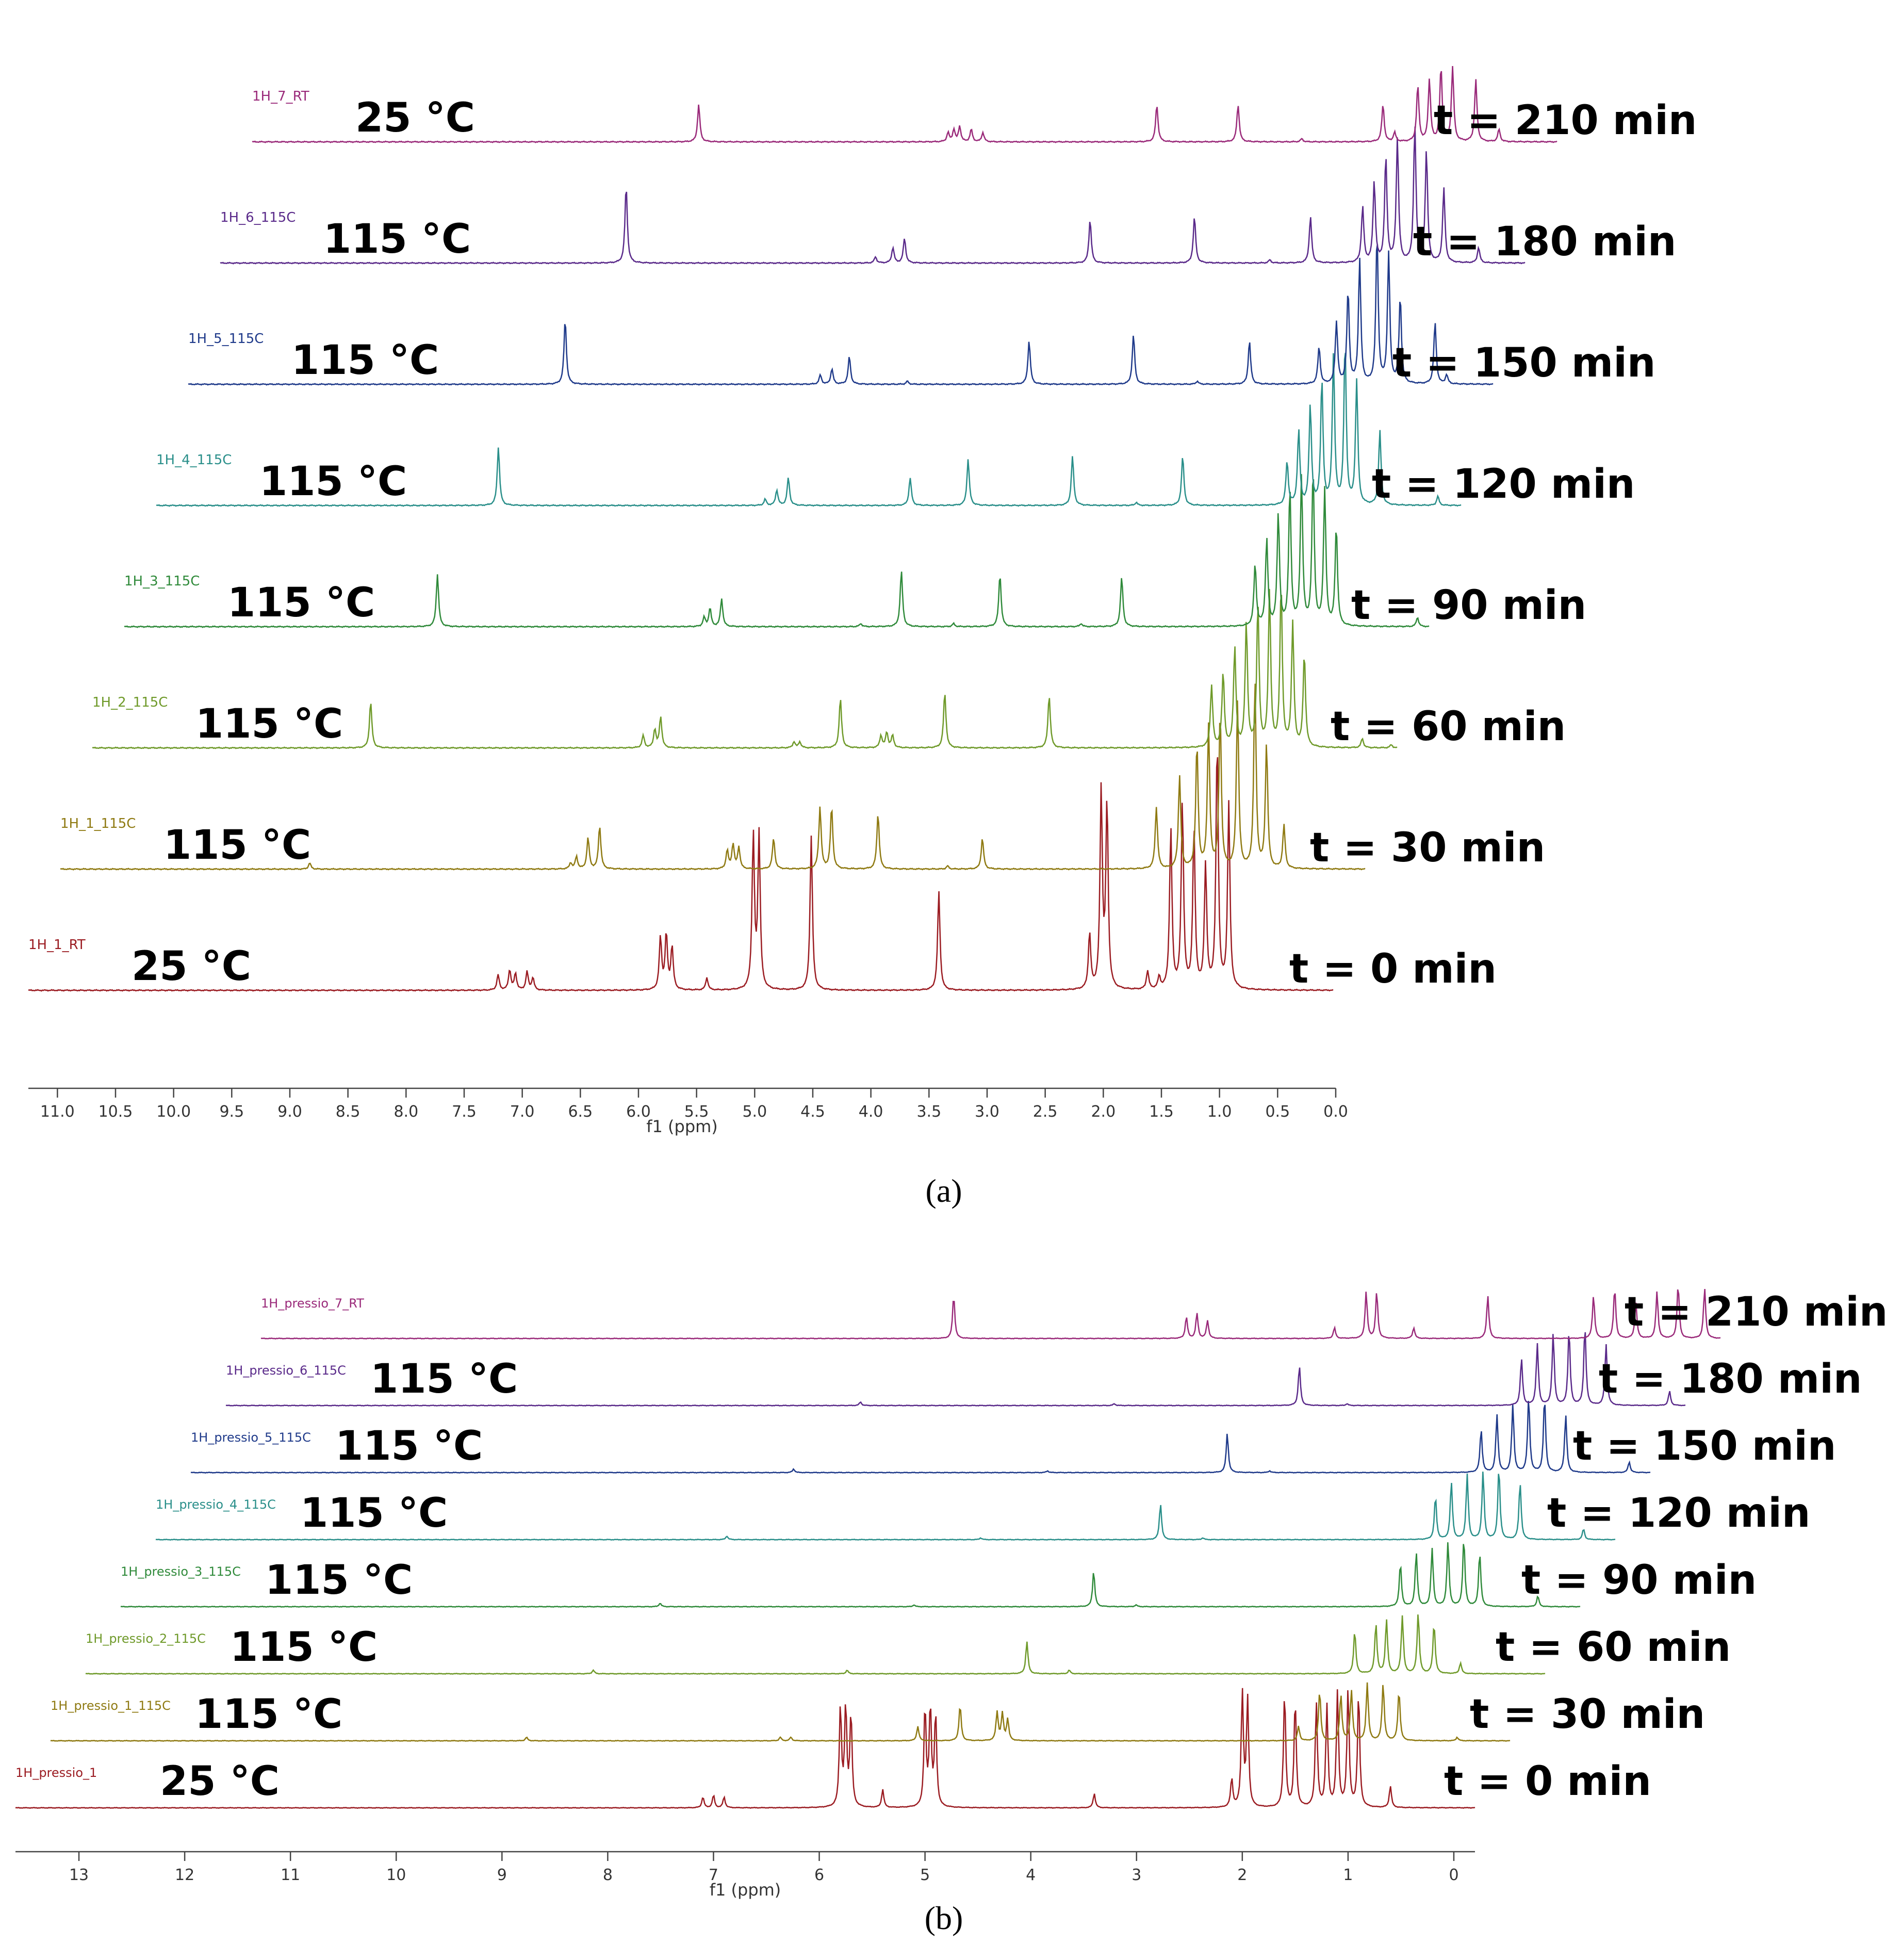 The image size is (1886, 1960). I want to click on x-tick-label: 7, so click(713, 1875).